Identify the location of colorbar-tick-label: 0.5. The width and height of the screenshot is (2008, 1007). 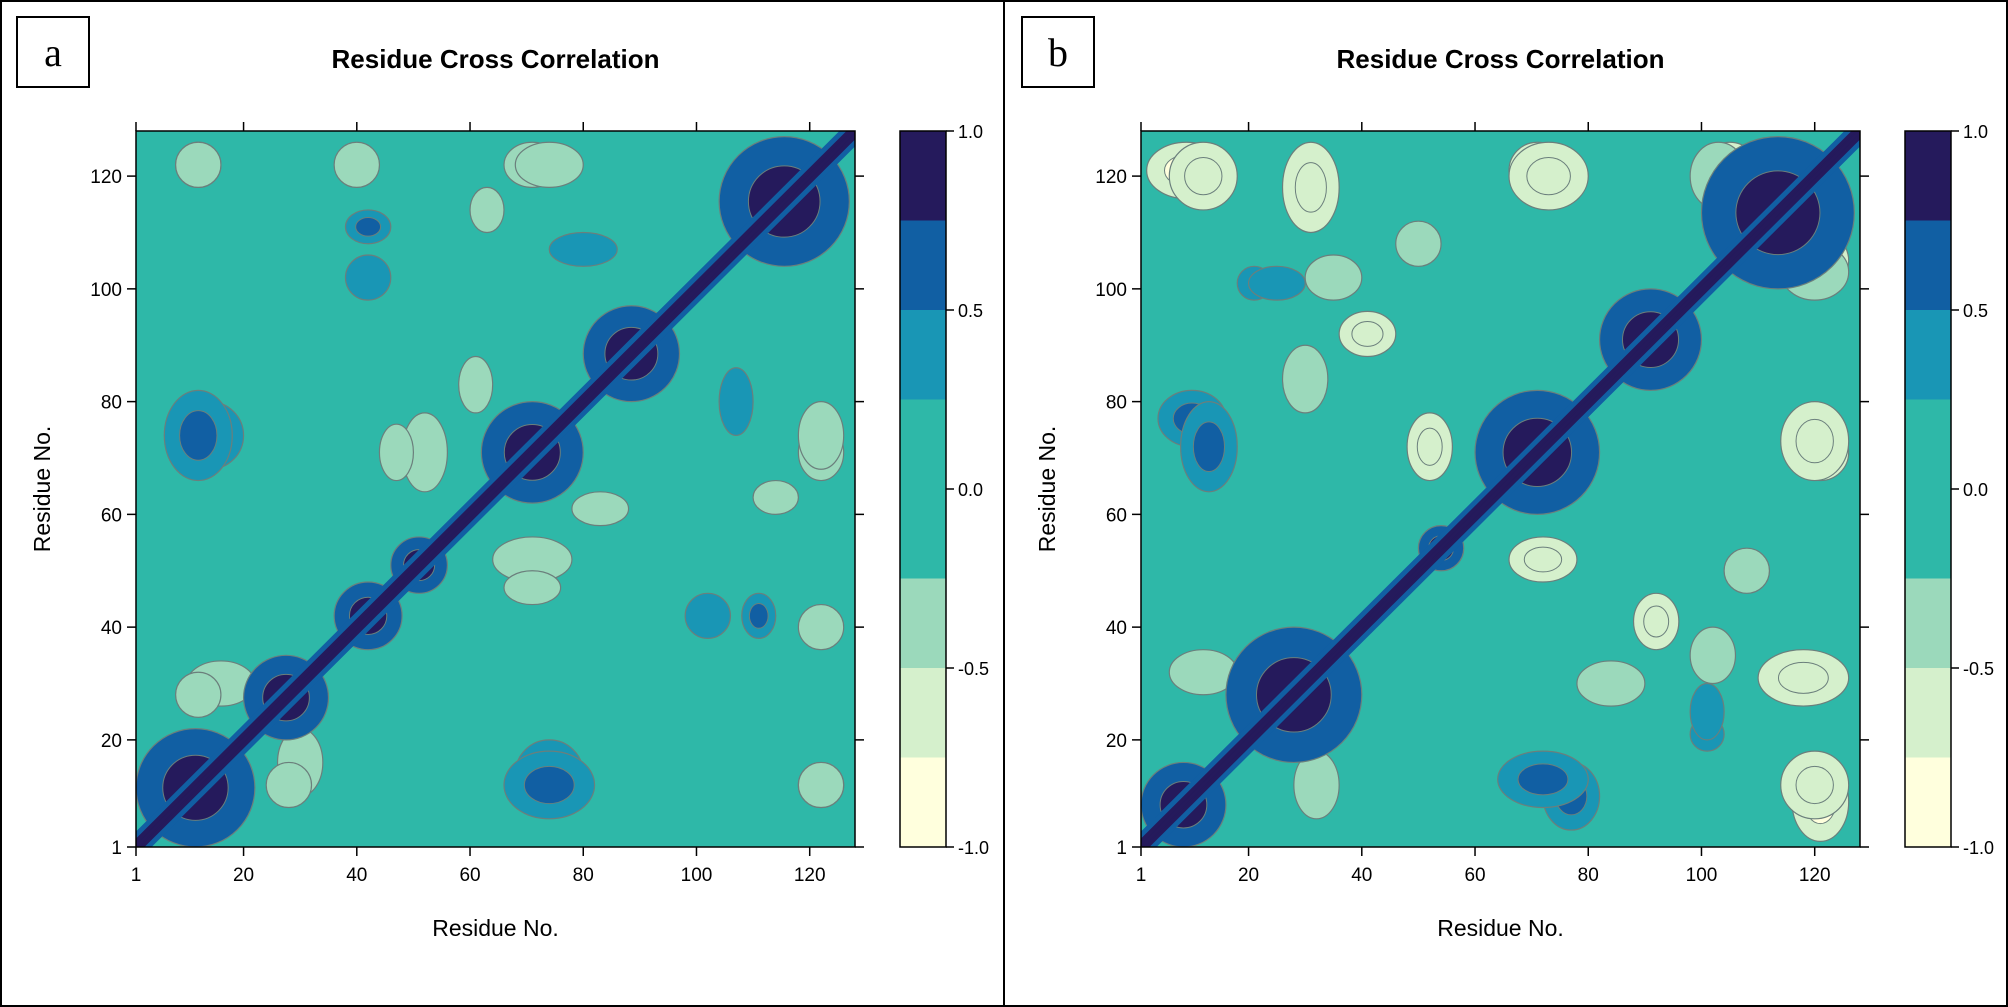
(1975, 311).